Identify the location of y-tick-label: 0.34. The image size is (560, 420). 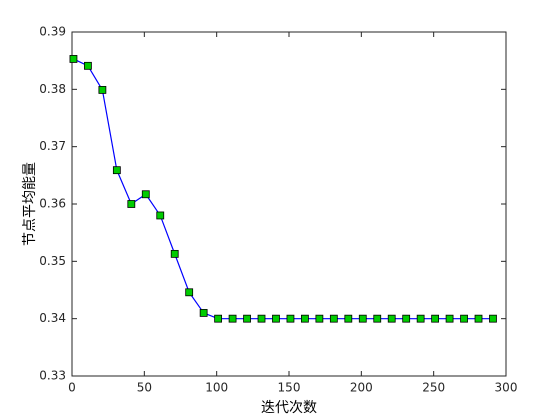
(52, 318).